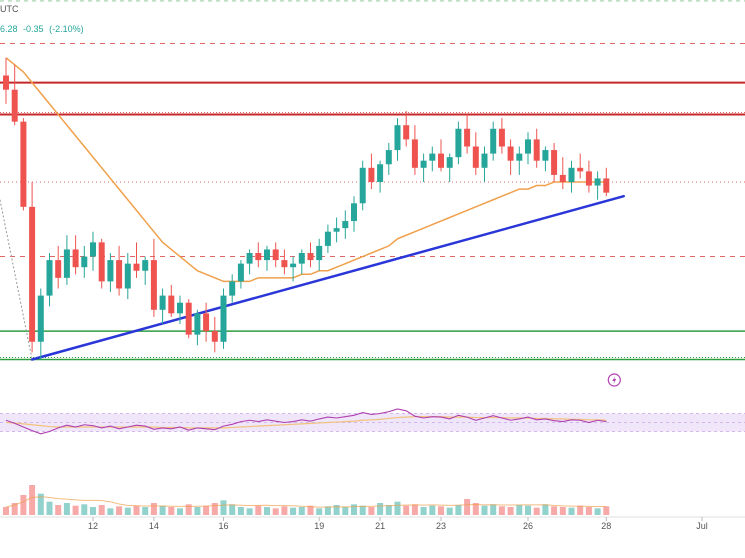 The height and width of the screenshot is (558, 745). I want to click on time-axis: 12 14 16 19 21 23 26 28 Jul, so click(372, 523).